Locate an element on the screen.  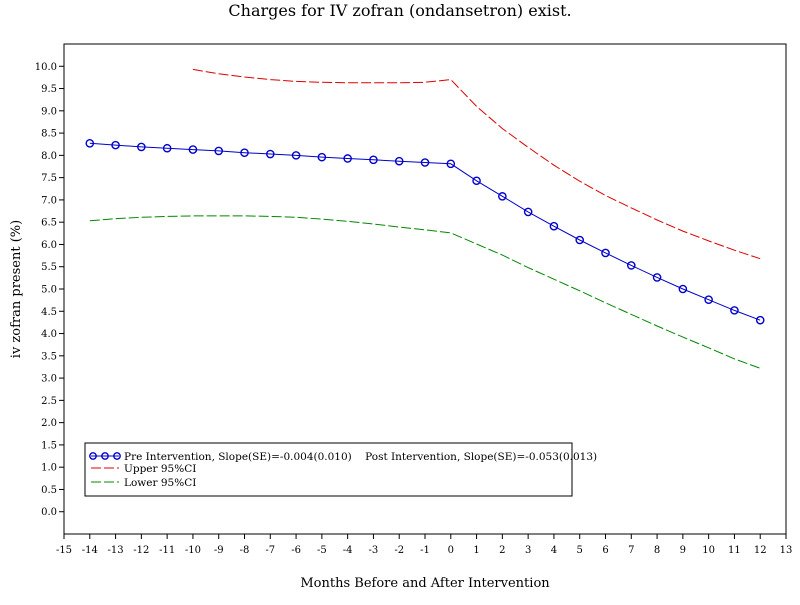
y-tick-label: 8.5 is located at coordinates (49, 134).